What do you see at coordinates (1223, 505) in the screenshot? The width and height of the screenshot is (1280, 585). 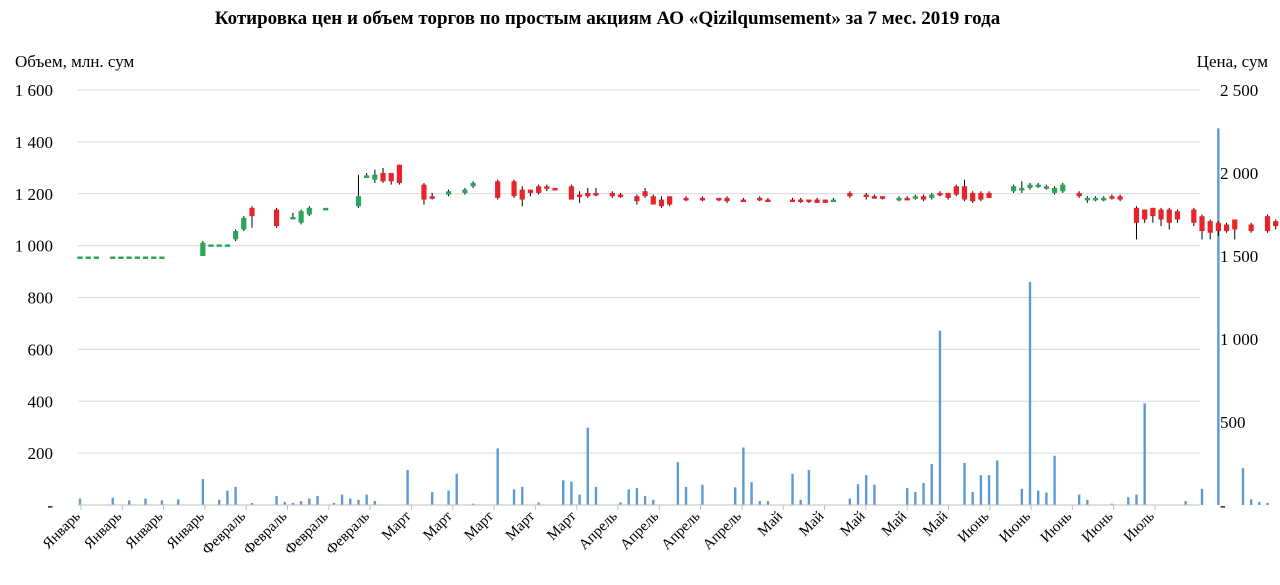 I see `right-tick-label: -` at bounding box center [1223, 505].